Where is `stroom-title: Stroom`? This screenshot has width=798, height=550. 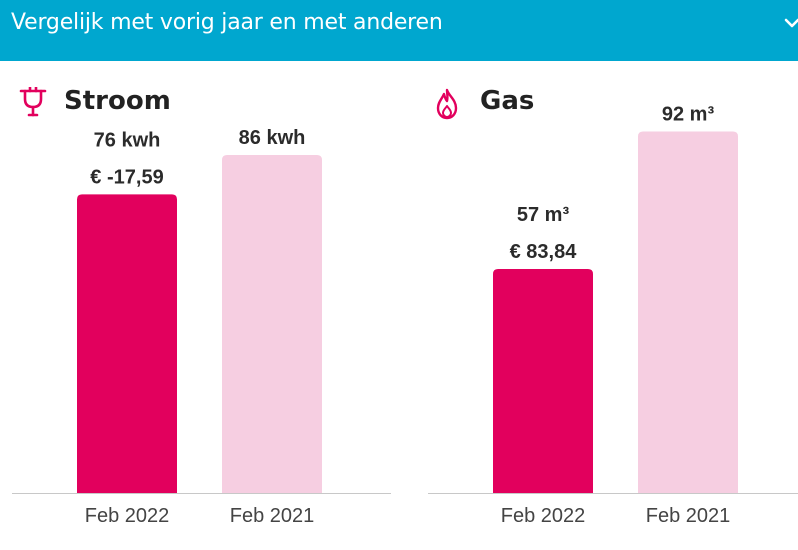 stroom-title: Stroom is located at coordinates (117, 101).